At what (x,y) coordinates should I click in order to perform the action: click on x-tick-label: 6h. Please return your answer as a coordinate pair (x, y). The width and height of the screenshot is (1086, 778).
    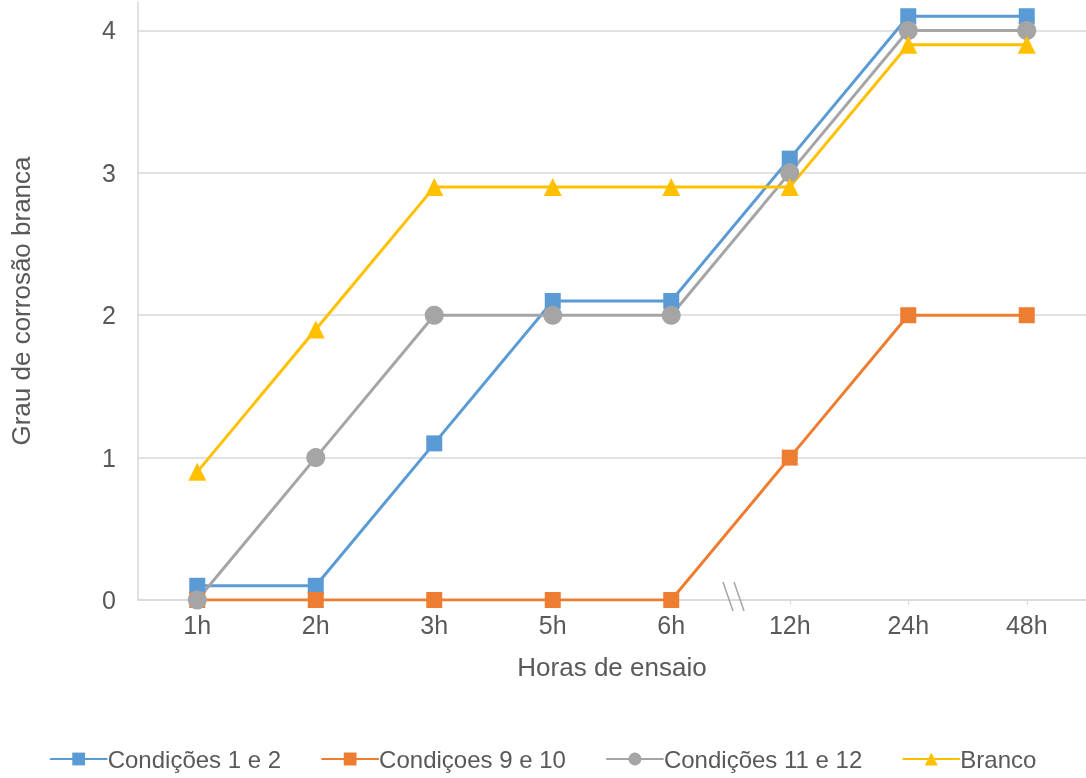
    Looking at the image, I should click on (671, 624).